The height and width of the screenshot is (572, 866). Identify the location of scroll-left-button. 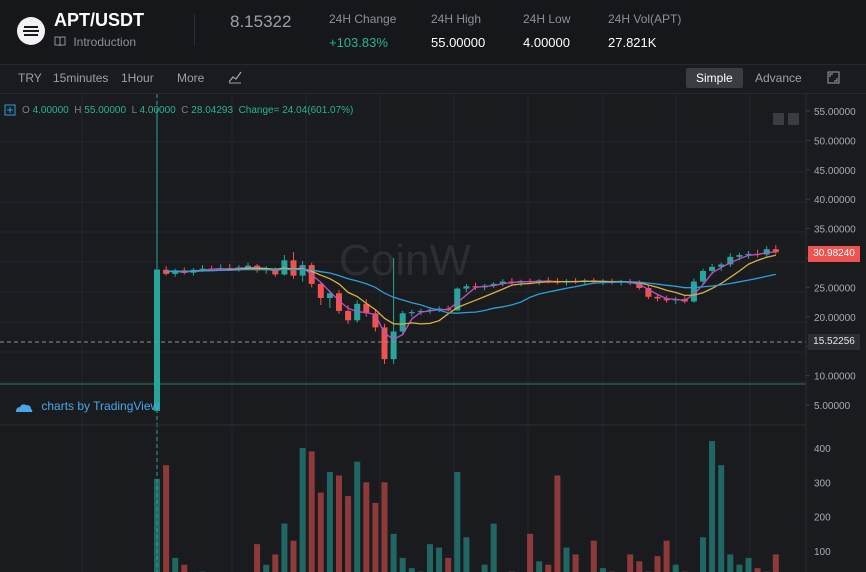
(778, 119).